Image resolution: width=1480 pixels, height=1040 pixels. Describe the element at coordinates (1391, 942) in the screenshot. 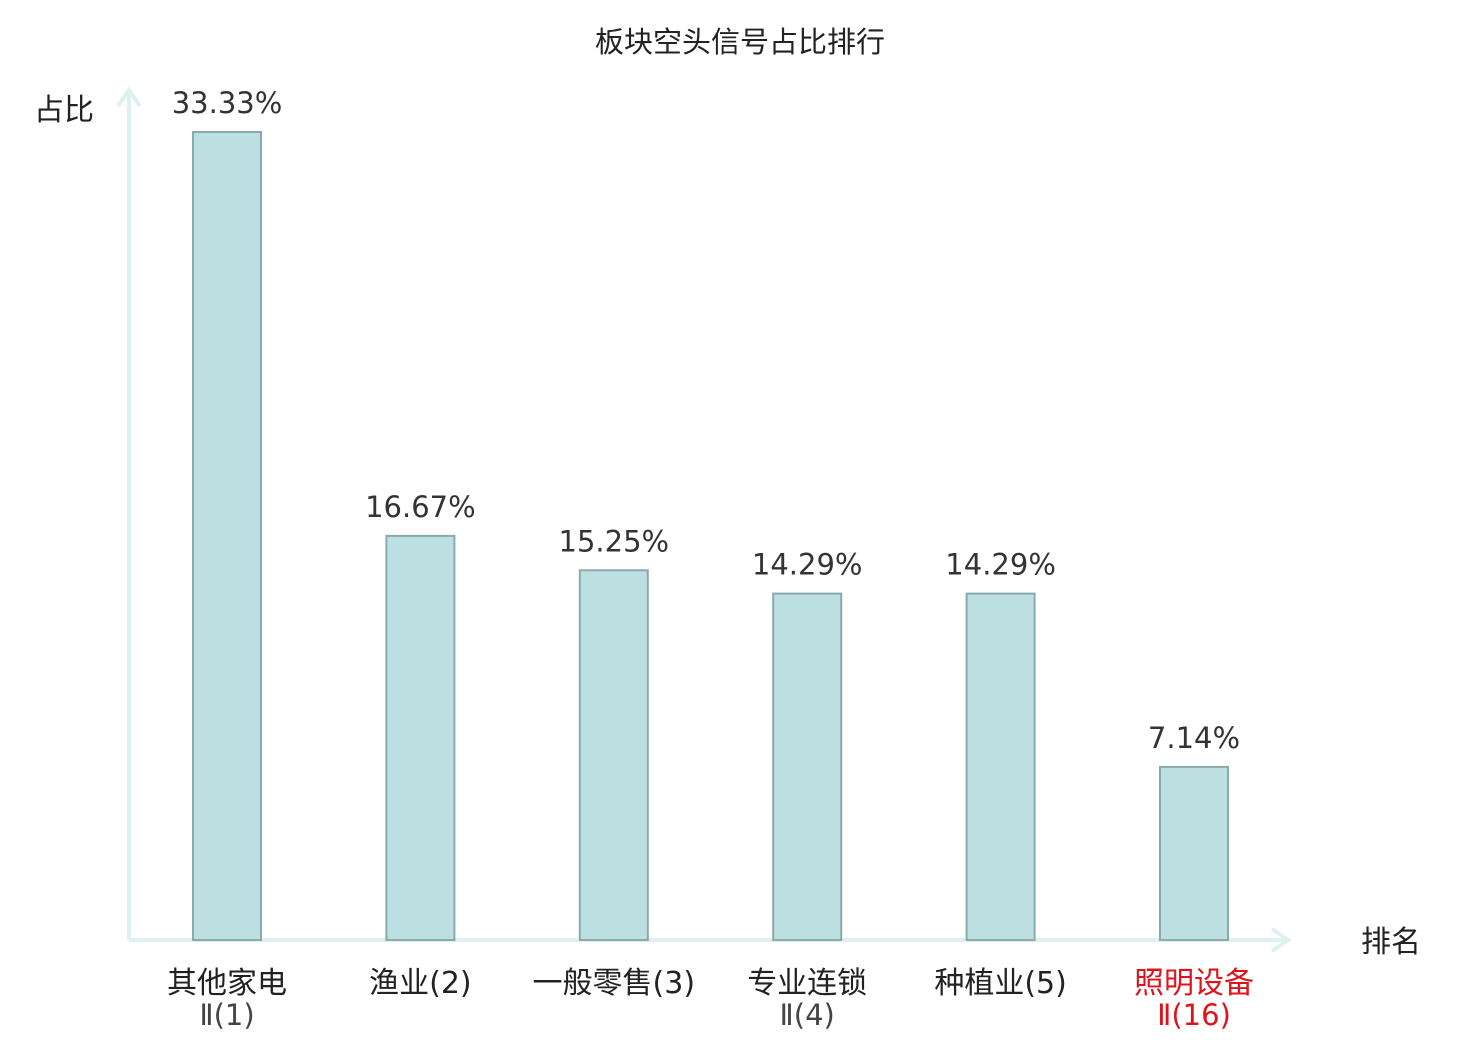

I see `x-axis-label: 排名` at that location.